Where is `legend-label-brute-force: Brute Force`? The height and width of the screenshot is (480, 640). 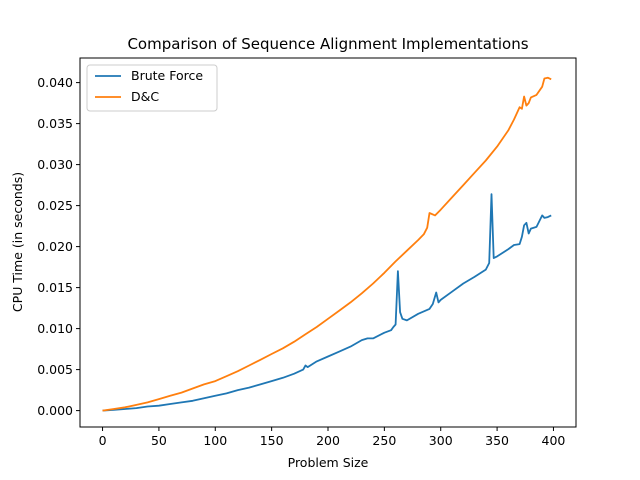 legend-label-brute-force: Brute Force is located at coordinates (167, 75).